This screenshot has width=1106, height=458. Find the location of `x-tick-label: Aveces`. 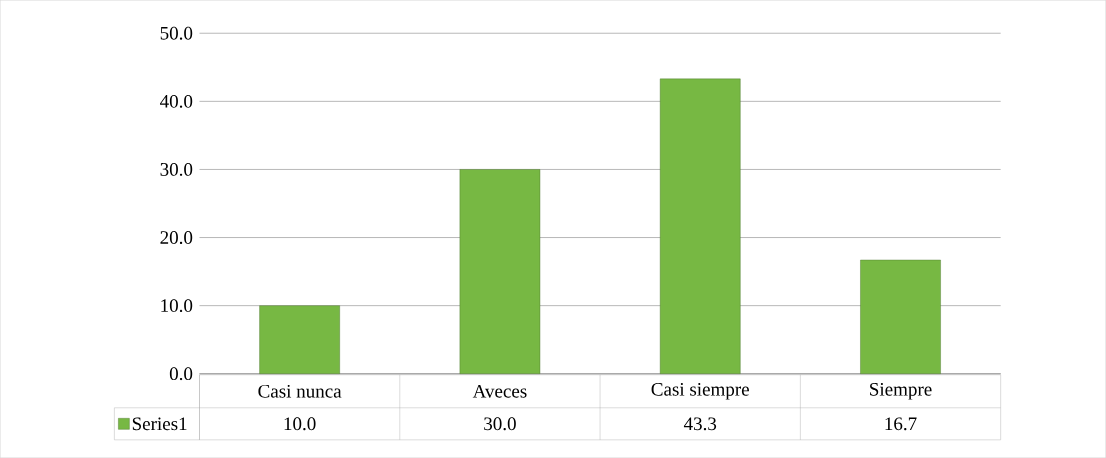

x-tick-label: Aveces is located at coordinates (499, 391).